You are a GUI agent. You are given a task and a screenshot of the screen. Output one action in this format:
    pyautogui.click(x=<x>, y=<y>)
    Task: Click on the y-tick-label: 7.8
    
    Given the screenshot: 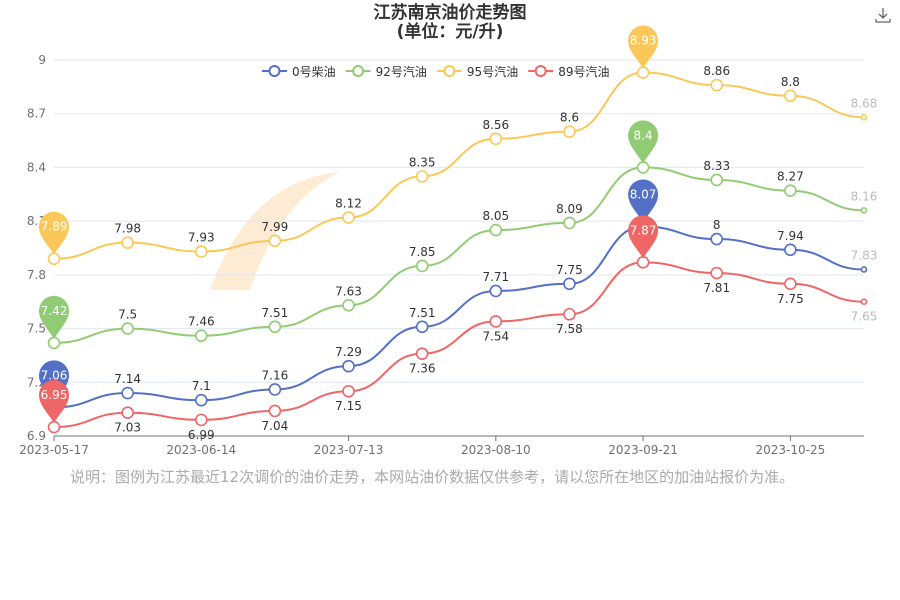 What is the action you would take?
    pyautogui.click(x=36, y=275)
    